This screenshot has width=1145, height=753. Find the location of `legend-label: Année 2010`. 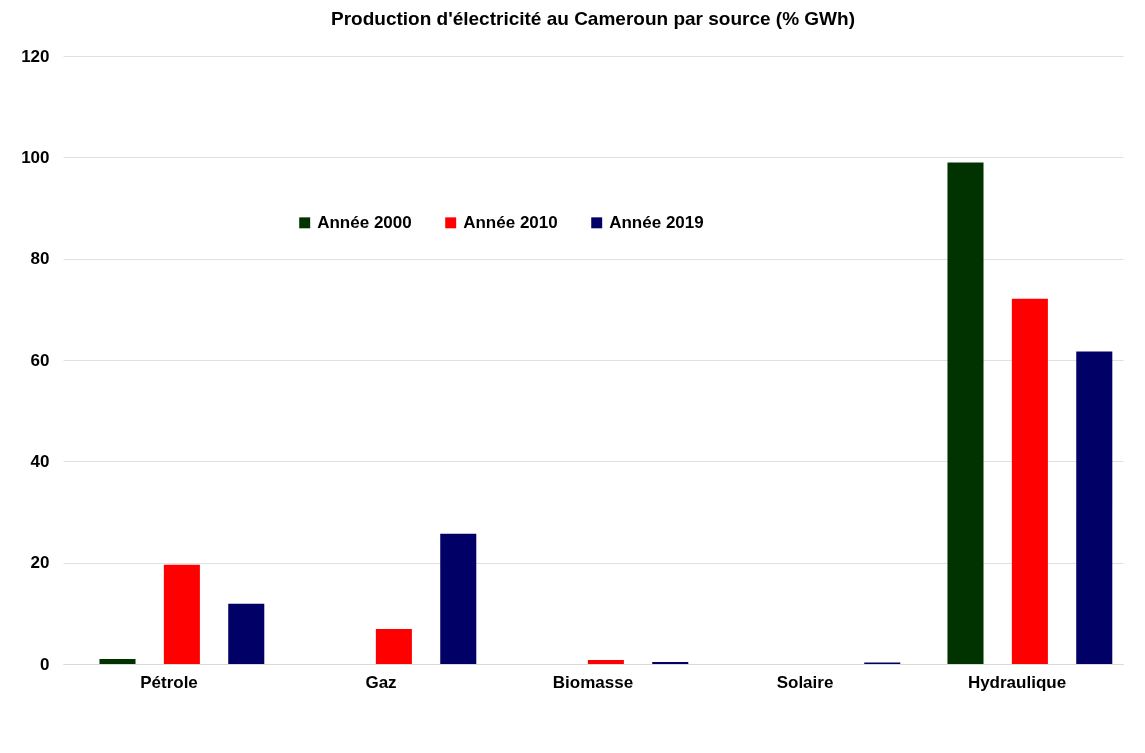

legend-label: Année 2010 is located at coordinates (510, 222).